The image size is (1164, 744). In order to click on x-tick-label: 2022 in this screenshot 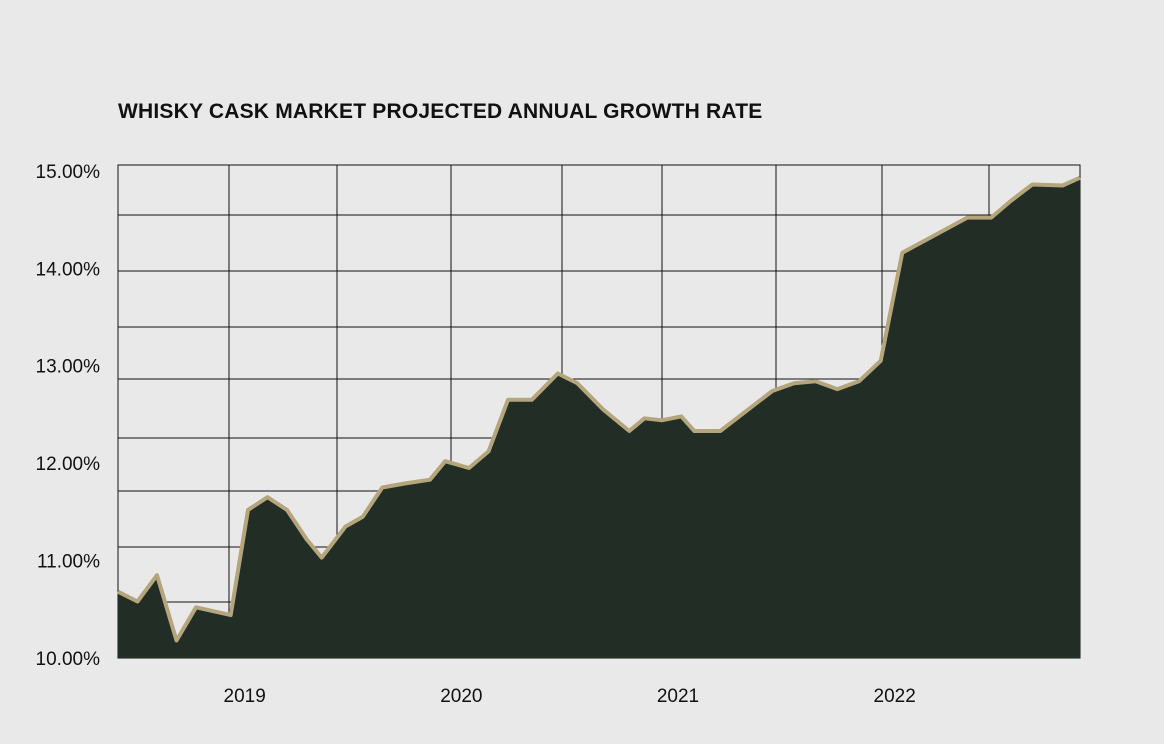, I will do `click(895, 696)`.